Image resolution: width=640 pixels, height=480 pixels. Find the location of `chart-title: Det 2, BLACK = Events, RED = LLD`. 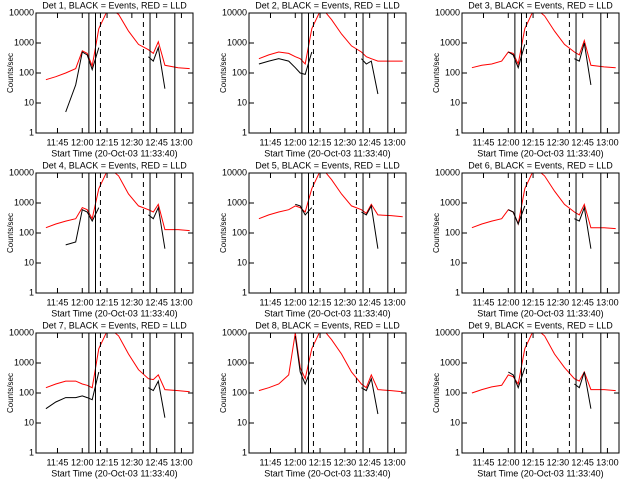

chart-title: Det 2, BLACK = Events, RED = LLD is located at coordinates (327, 5).